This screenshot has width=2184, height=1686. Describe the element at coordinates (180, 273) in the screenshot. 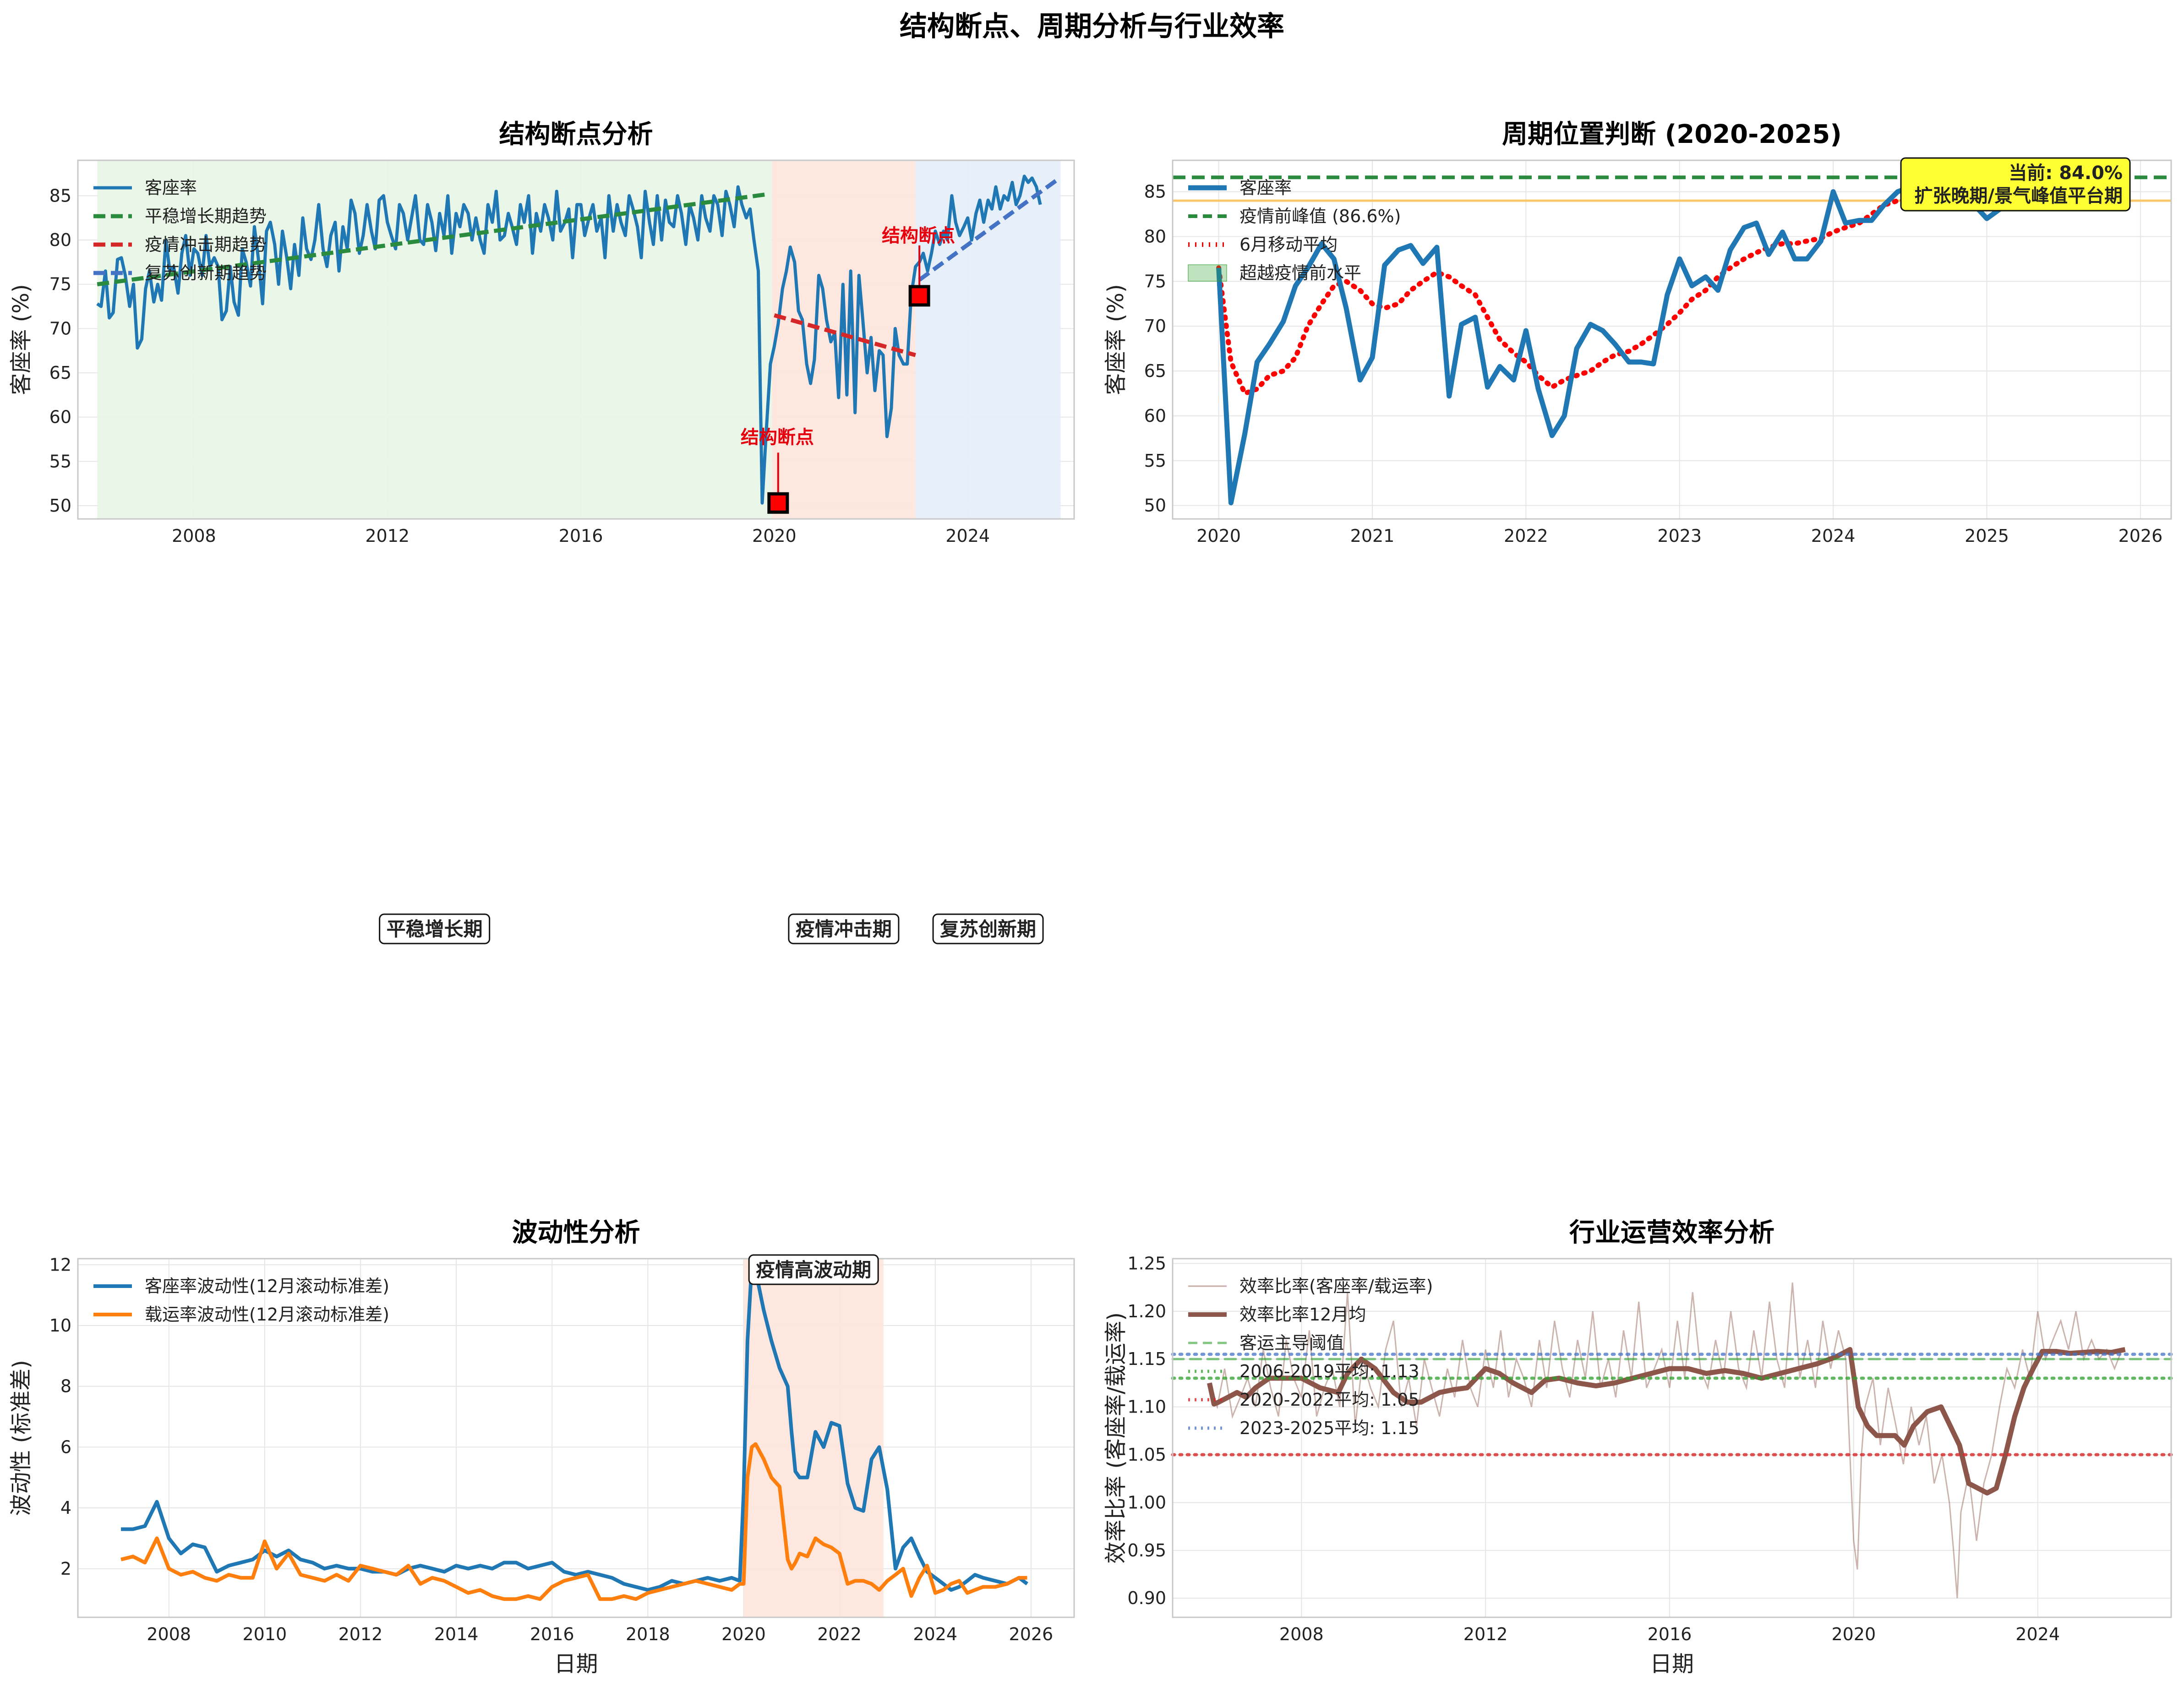

I see `structural-legend-item: 复苏创新期趋势` at that location.